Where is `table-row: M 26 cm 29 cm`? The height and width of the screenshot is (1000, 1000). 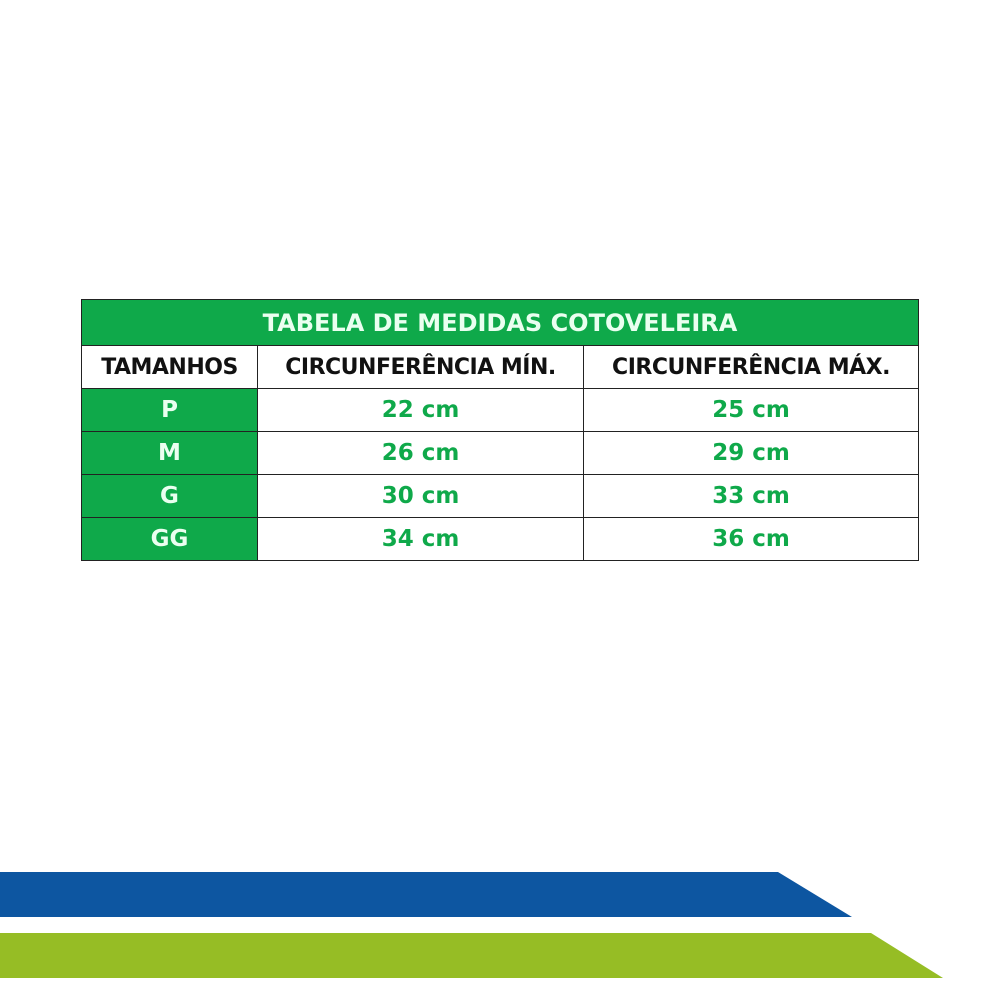
table-row: M 26 cm 29 cm is located at coordinates (500, 453).